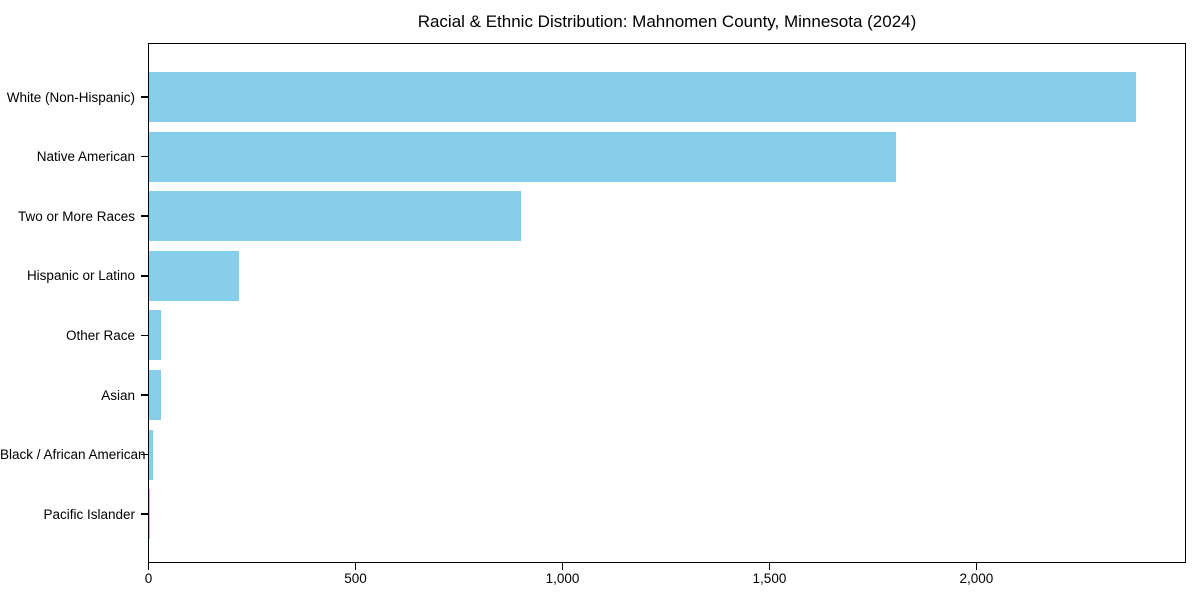 Image resolution: width=1200 pixels, height=600 pixels. Describe the element at coordinates (148, 578) in the screenshot. I see `x-tick-label: 0` at that location.